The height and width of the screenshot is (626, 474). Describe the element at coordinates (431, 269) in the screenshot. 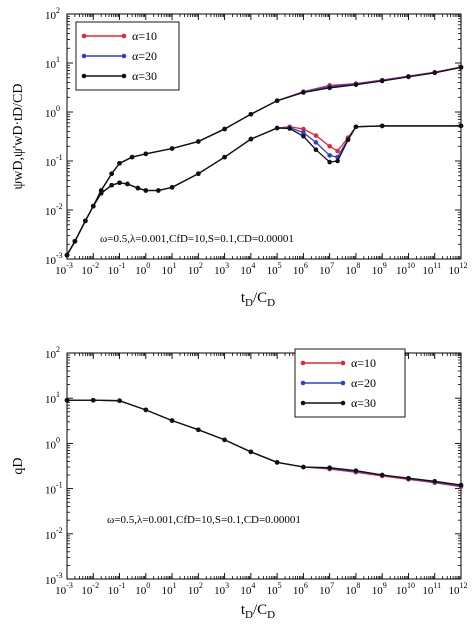

I see `x-tick-label: 10¹¹` at that location.